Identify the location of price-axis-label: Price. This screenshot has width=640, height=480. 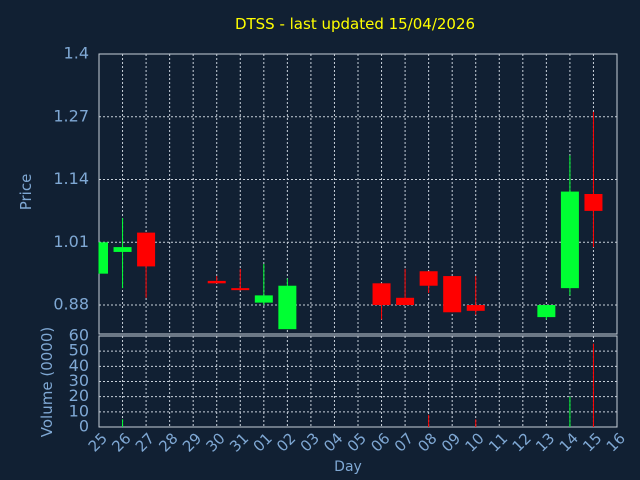
(26, 192).